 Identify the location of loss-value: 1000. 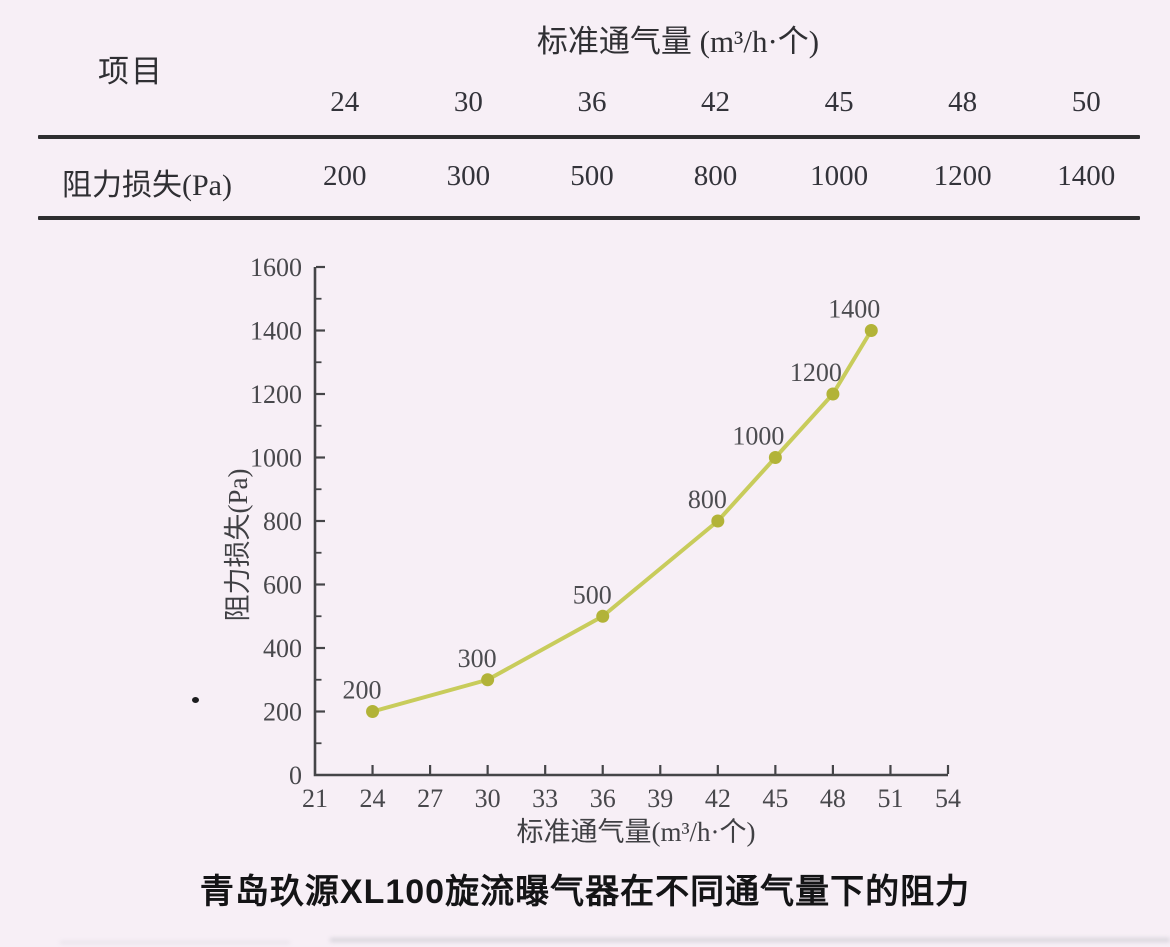
(839, 176).